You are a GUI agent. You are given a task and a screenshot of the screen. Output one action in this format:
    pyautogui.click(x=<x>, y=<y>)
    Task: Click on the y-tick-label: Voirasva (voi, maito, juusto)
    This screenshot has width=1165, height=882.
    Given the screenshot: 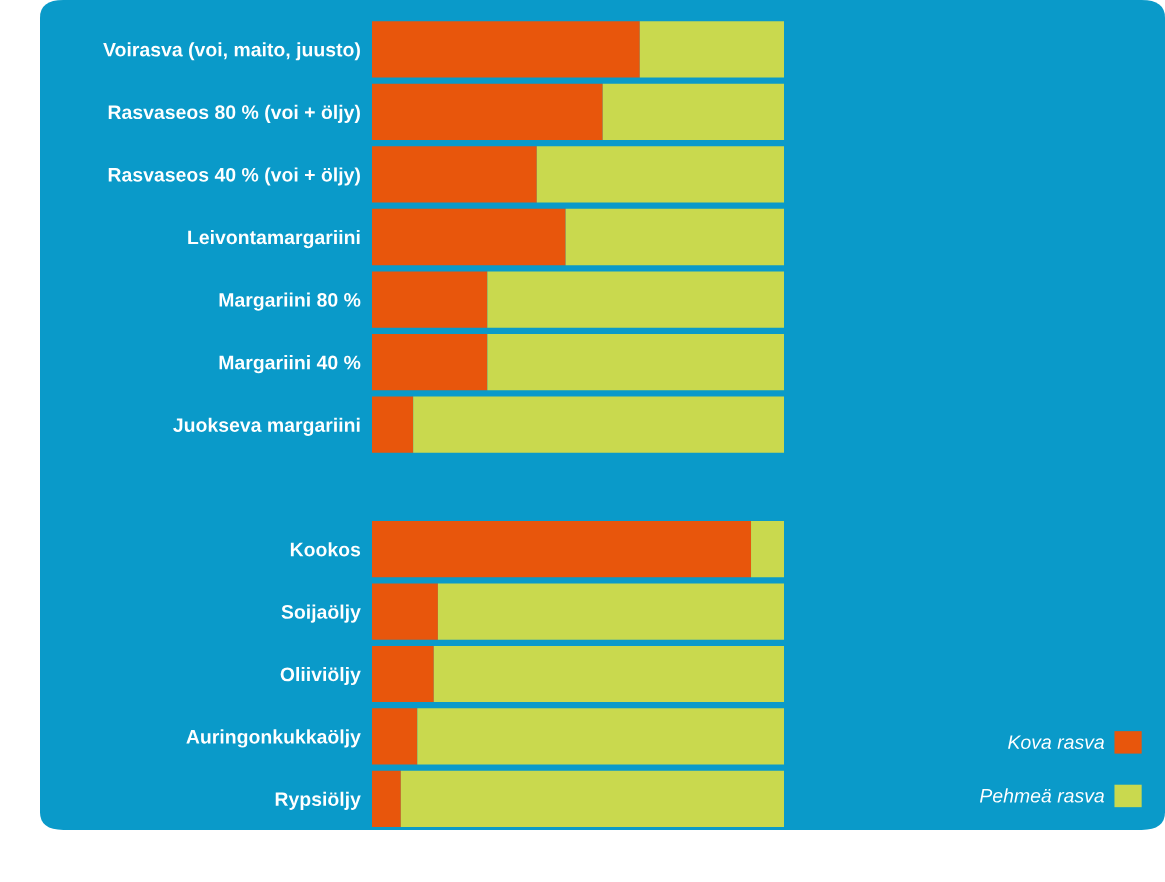 What is the action you would take?
    pyautogui.click(x=231, y=51)
    